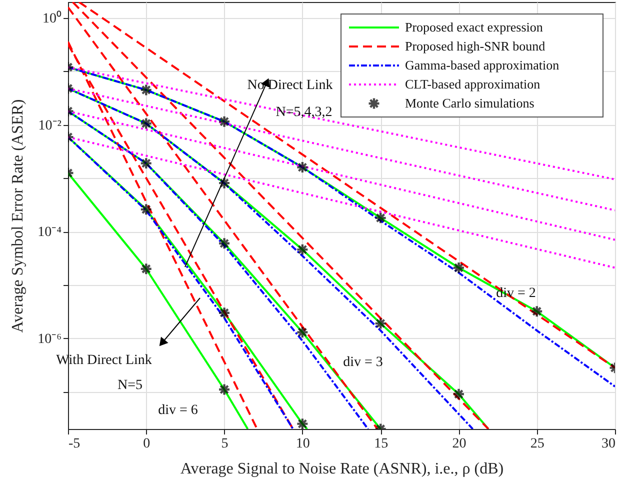  What do you see at coordinates (290, 85) in the screenshot?
I see `annotation: No Direct Link` at bounding box center [290, 85].